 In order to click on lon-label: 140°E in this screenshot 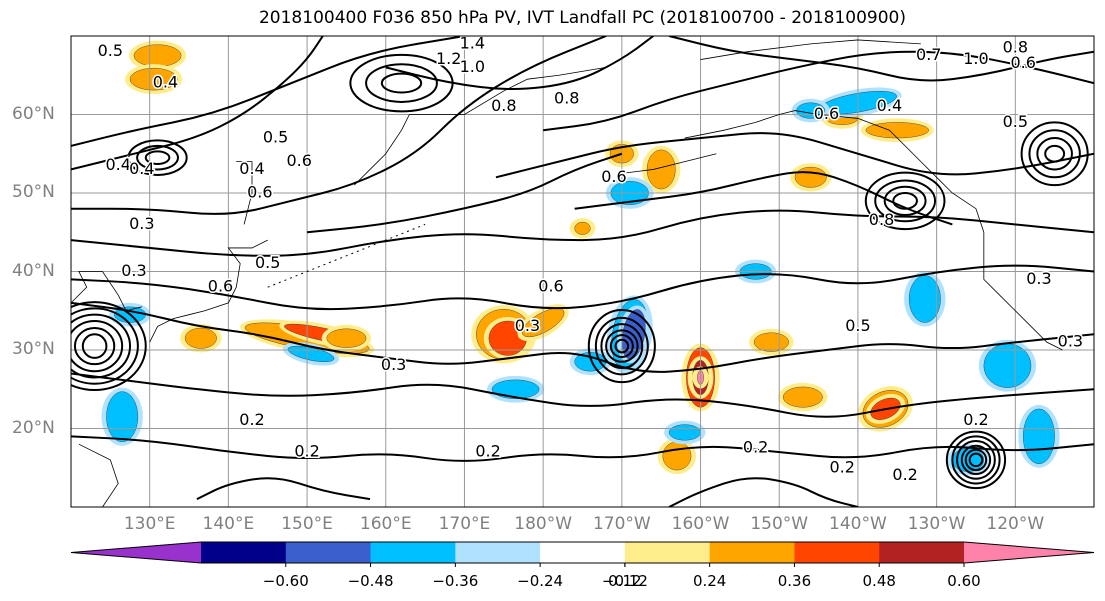, I will do `click(228, 524)`.